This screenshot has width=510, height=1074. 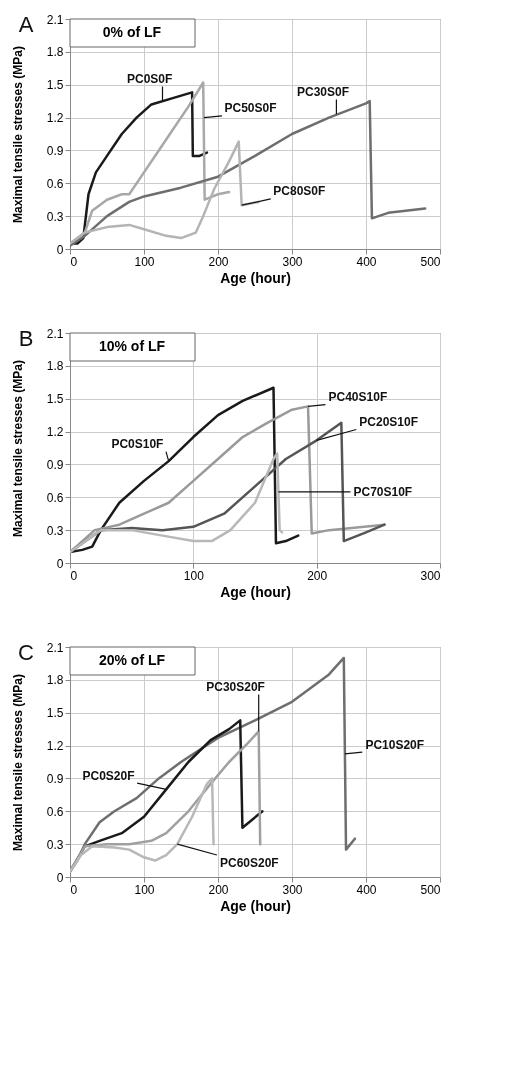 I want to click on annotation: PC50S0F, so click(x=250, y=108).